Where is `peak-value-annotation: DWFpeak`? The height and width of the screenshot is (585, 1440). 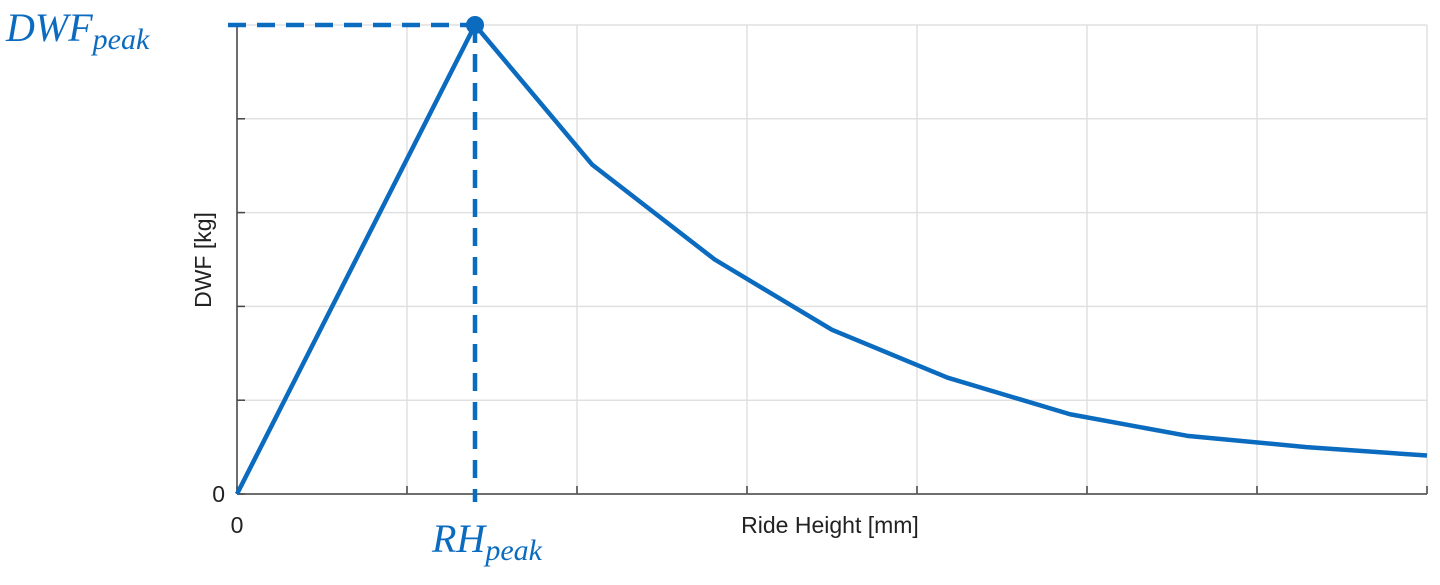 peak-value-annotation: DWFpeak is located at coordinates (77, 30).